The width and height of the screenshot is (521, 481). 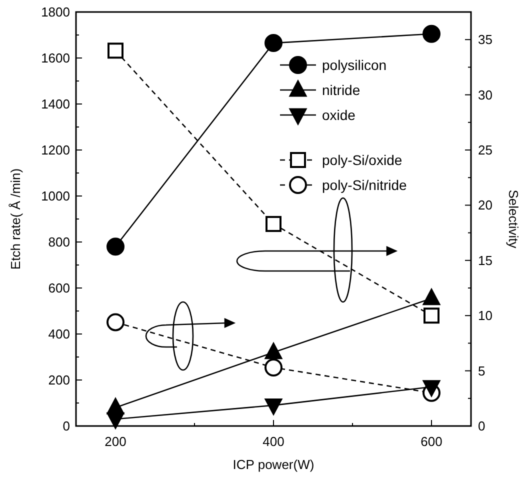 I want to click on y-axis-title: Etch rate( Å /min), so click(x=15, y=219).